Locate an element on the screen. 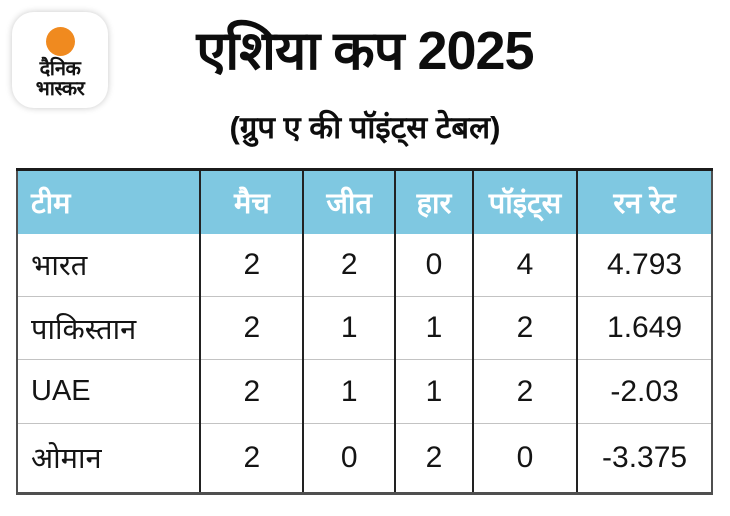 Image resolution: width=730 pixels, height=516 pixels. points-table-header-row: टीम मैच जीत हार पॉइंट्स रन रेट is located at coordinates (364, 201).